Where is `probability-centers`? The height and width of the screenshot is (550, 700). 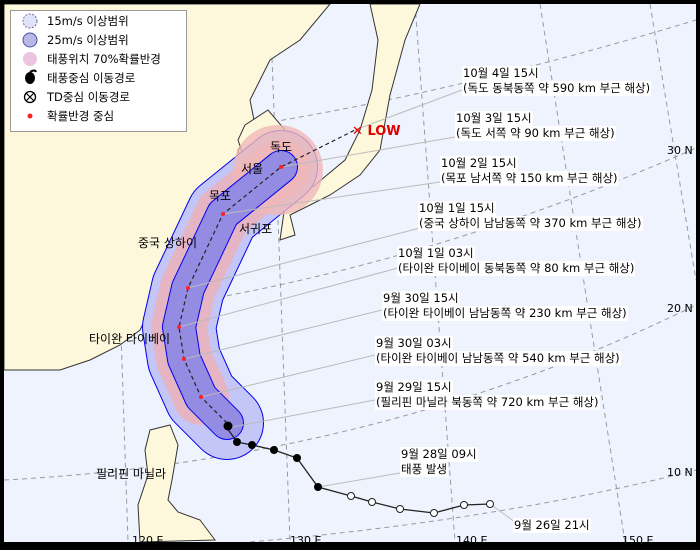 probability-centers is located at coordinates (230, 282).